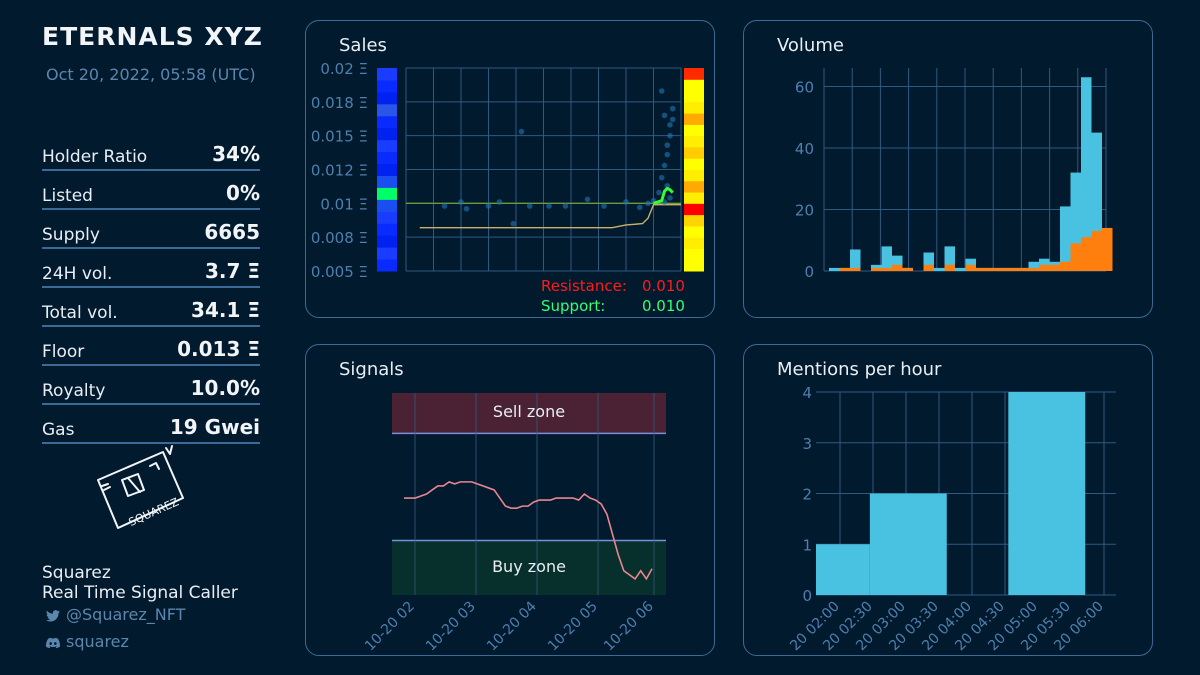 This screenshot has height=675, width=1200. What do you see at coordinates (663, 306) in the screenshot?
I see `support-value: 0.010` at bounding box center [663, 306].